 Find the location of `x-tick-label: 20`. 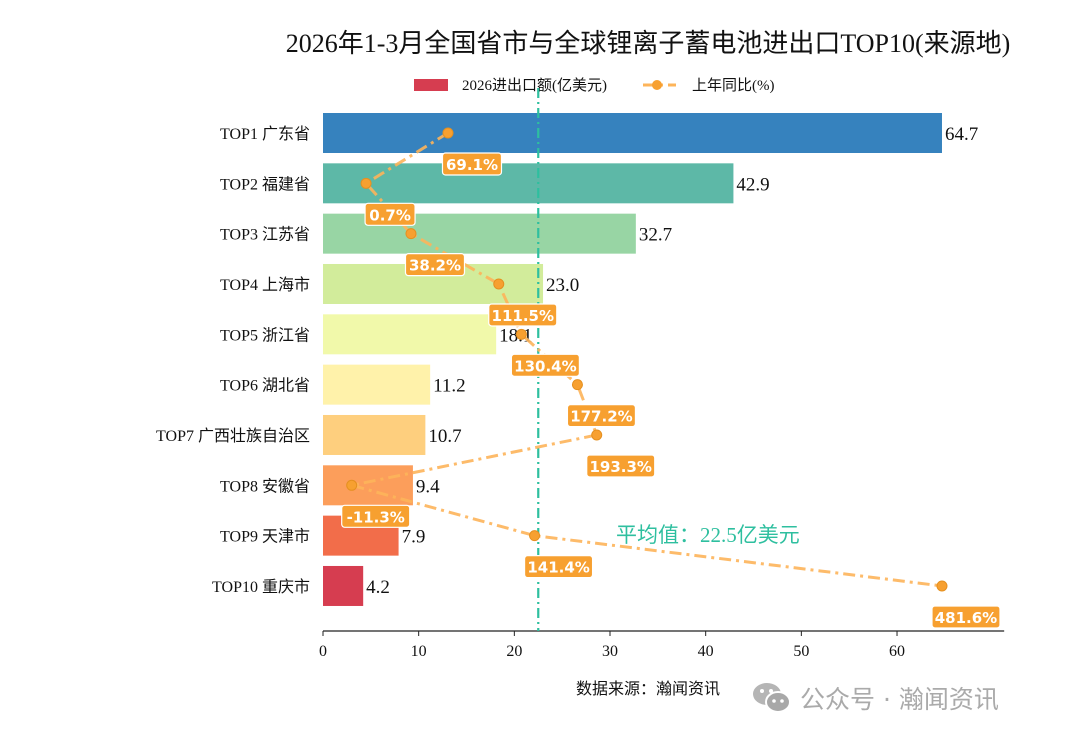

x-tick-label: 20 is located at coordinates (514, 651).